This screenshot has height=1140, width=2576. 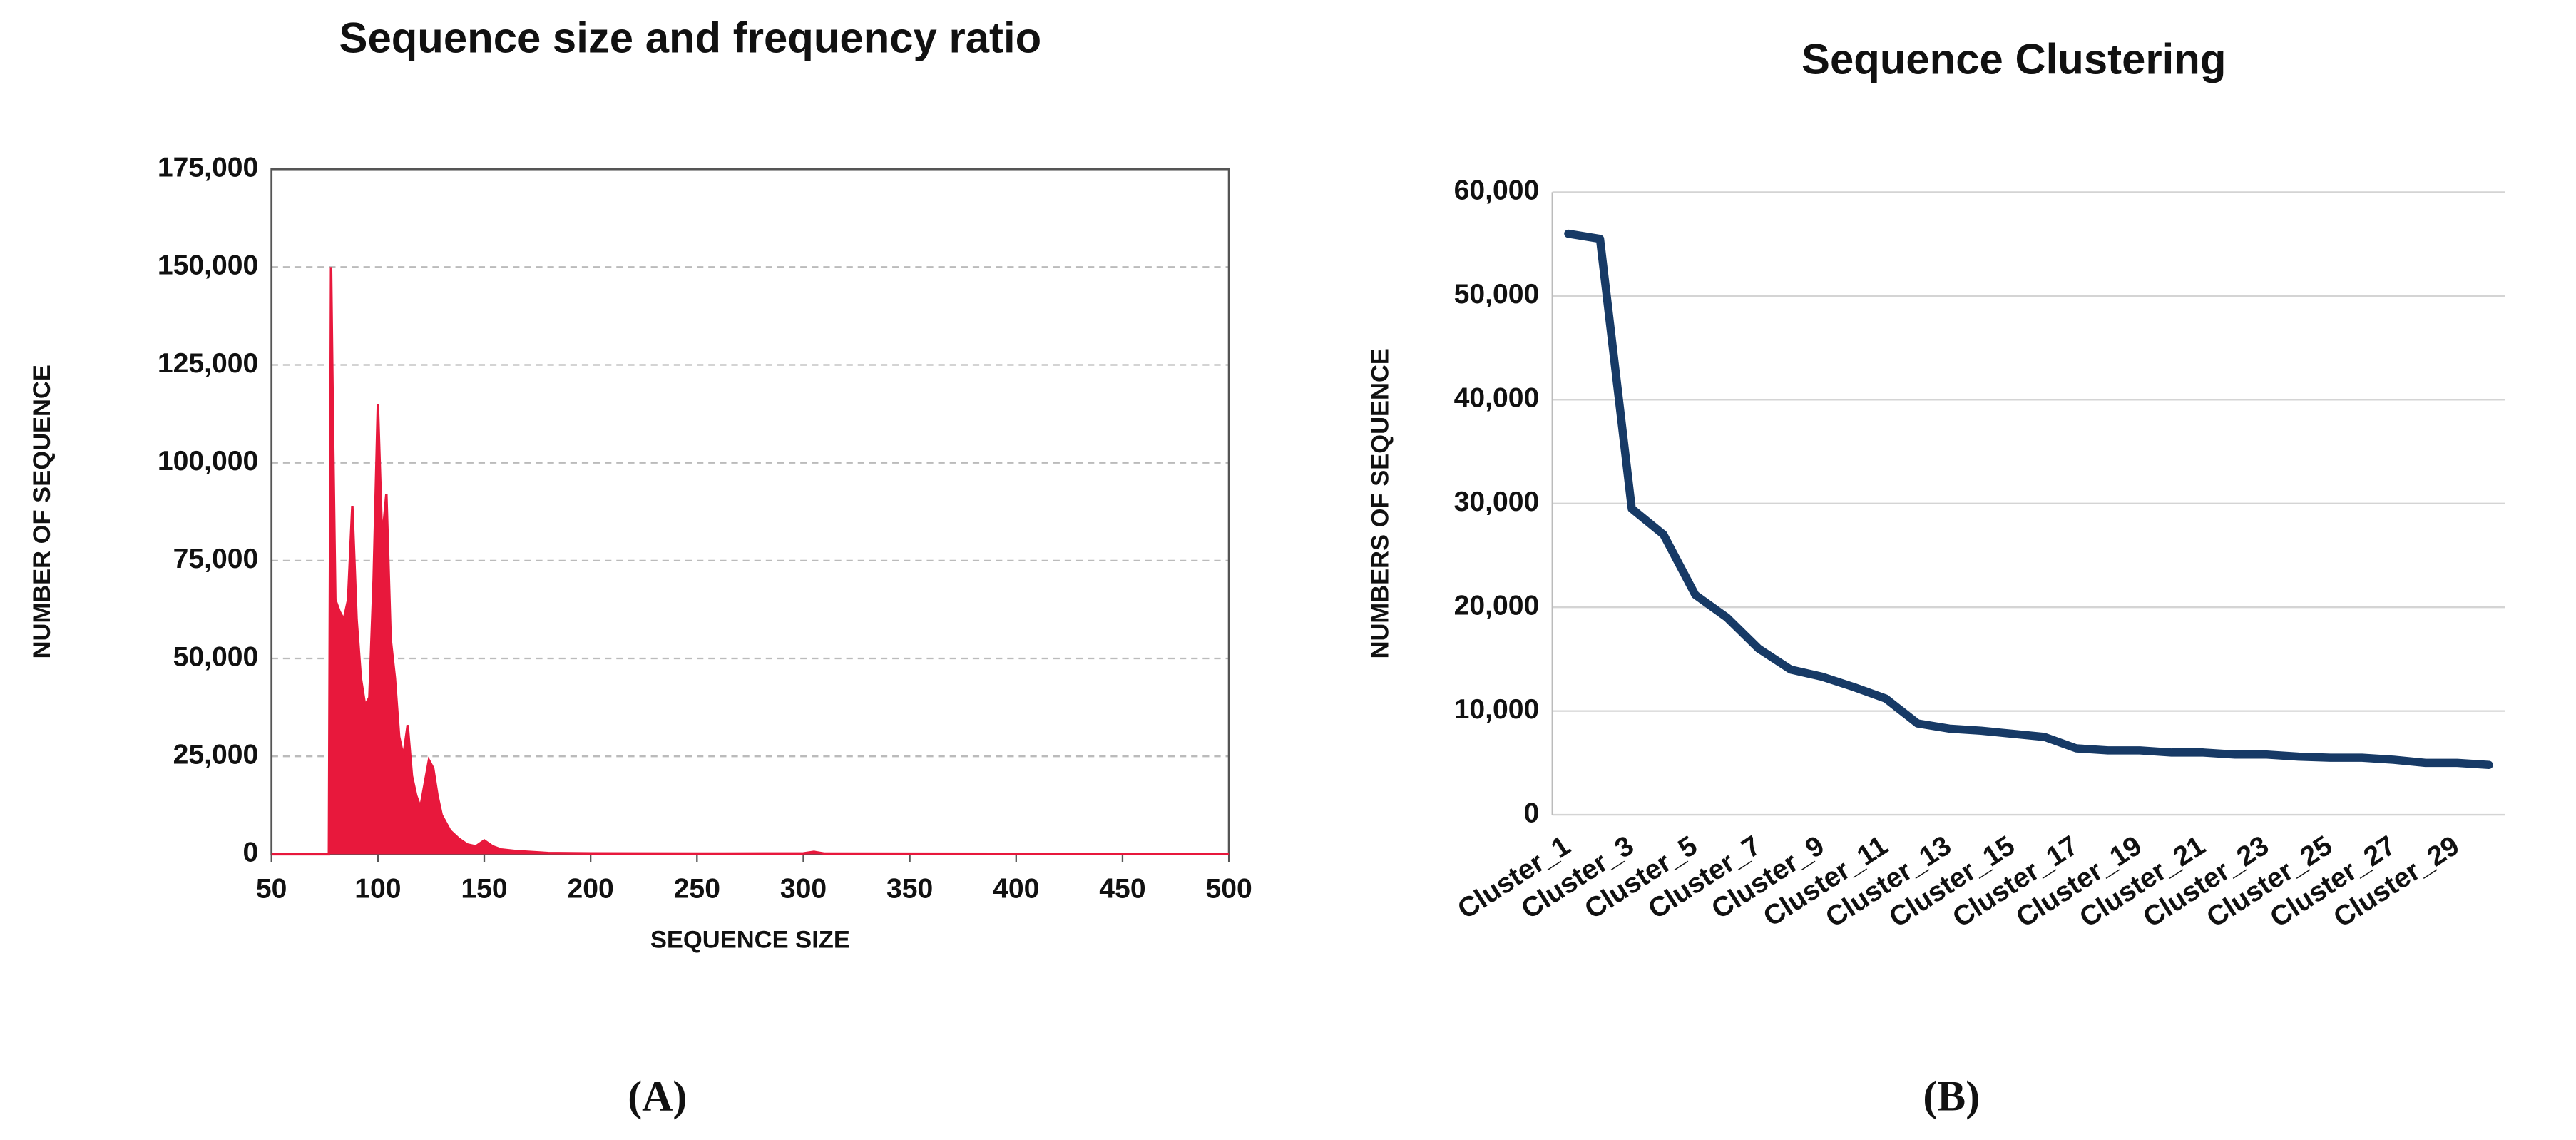 What do you see at coordinates (484, 888) in the screenshot?
I see `x-tick-label: 150` at bounding box center [484, 888].